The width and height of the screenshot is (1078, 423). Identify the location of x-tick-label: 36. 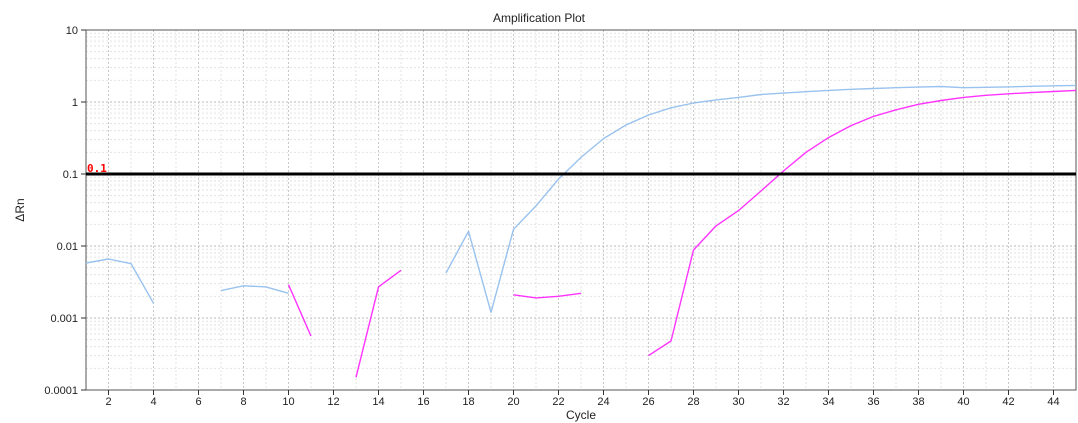
(873, 402).